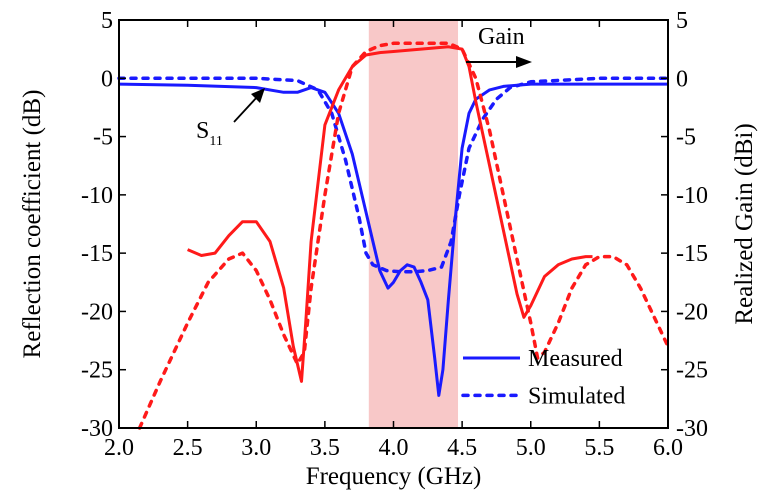  What do you see at coordinates (32, 224) in the screenshot?
I see `left-y-axis-title: Reflection coefficient (dB)` at bounding box center [32, 224].